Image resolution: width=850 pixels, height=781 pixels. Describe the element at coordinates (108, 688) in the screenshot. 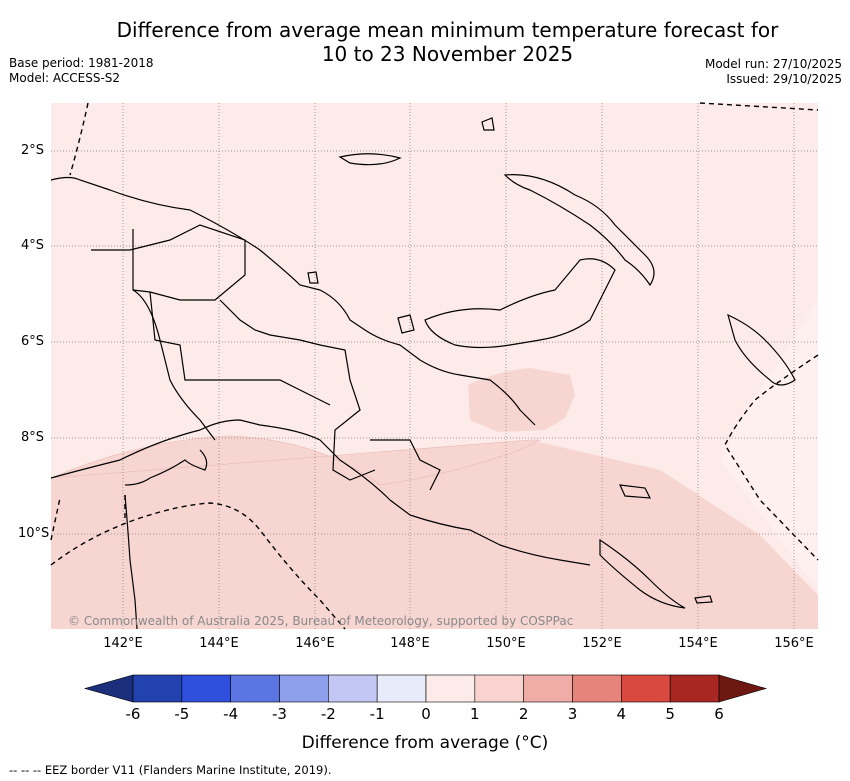

I see `colorbar-arrow-low` at that location.